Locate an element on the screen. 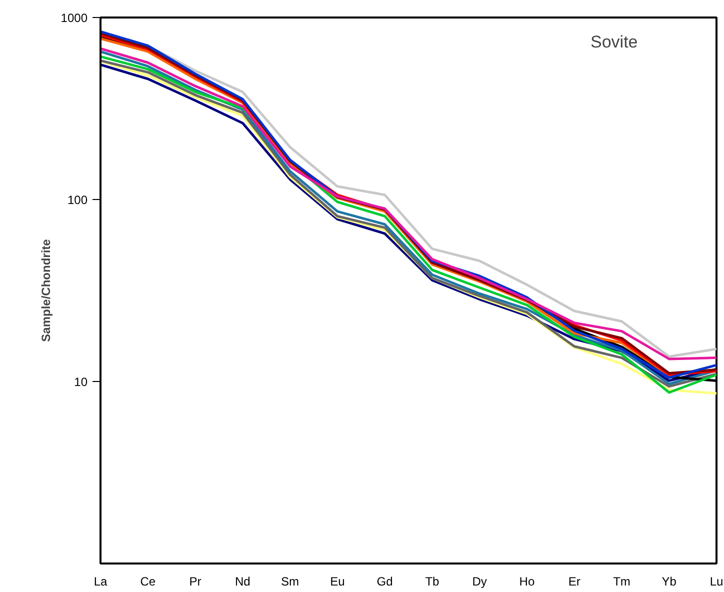 This screenshot has width=724, height=592. annotation: Sovite is located at coordinates (614, 42).